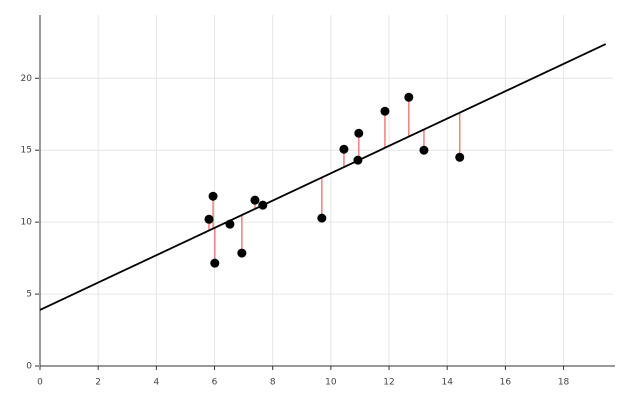 The width and height of the screenshot is (640, 404). What do you see at coordinates (564, 383) in the screenshot?
I see `x-tick-label: 18` at bounding box center [564, 383].